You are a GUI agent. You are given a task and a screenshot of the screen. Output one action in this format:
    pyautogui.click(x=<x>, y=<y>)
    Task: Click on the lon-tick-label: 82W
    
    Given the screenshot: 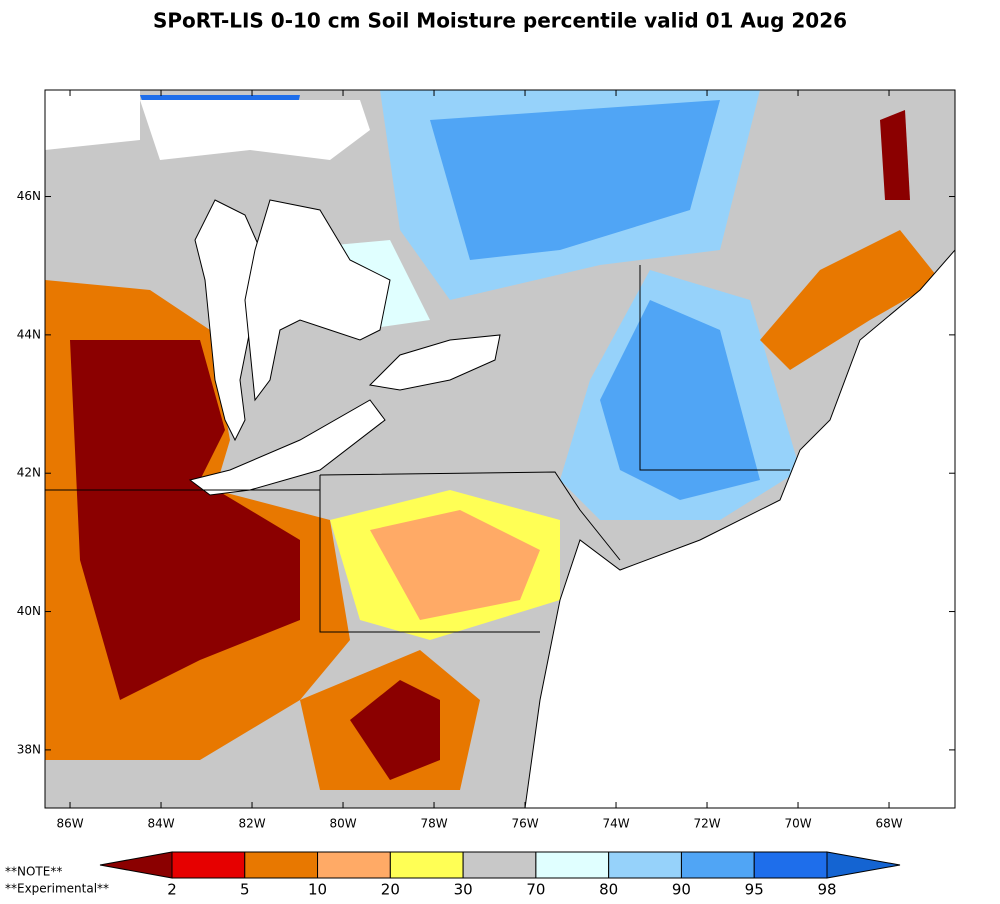 What is the action you would take?
    pyautogui.click(x=251, y=824)
    